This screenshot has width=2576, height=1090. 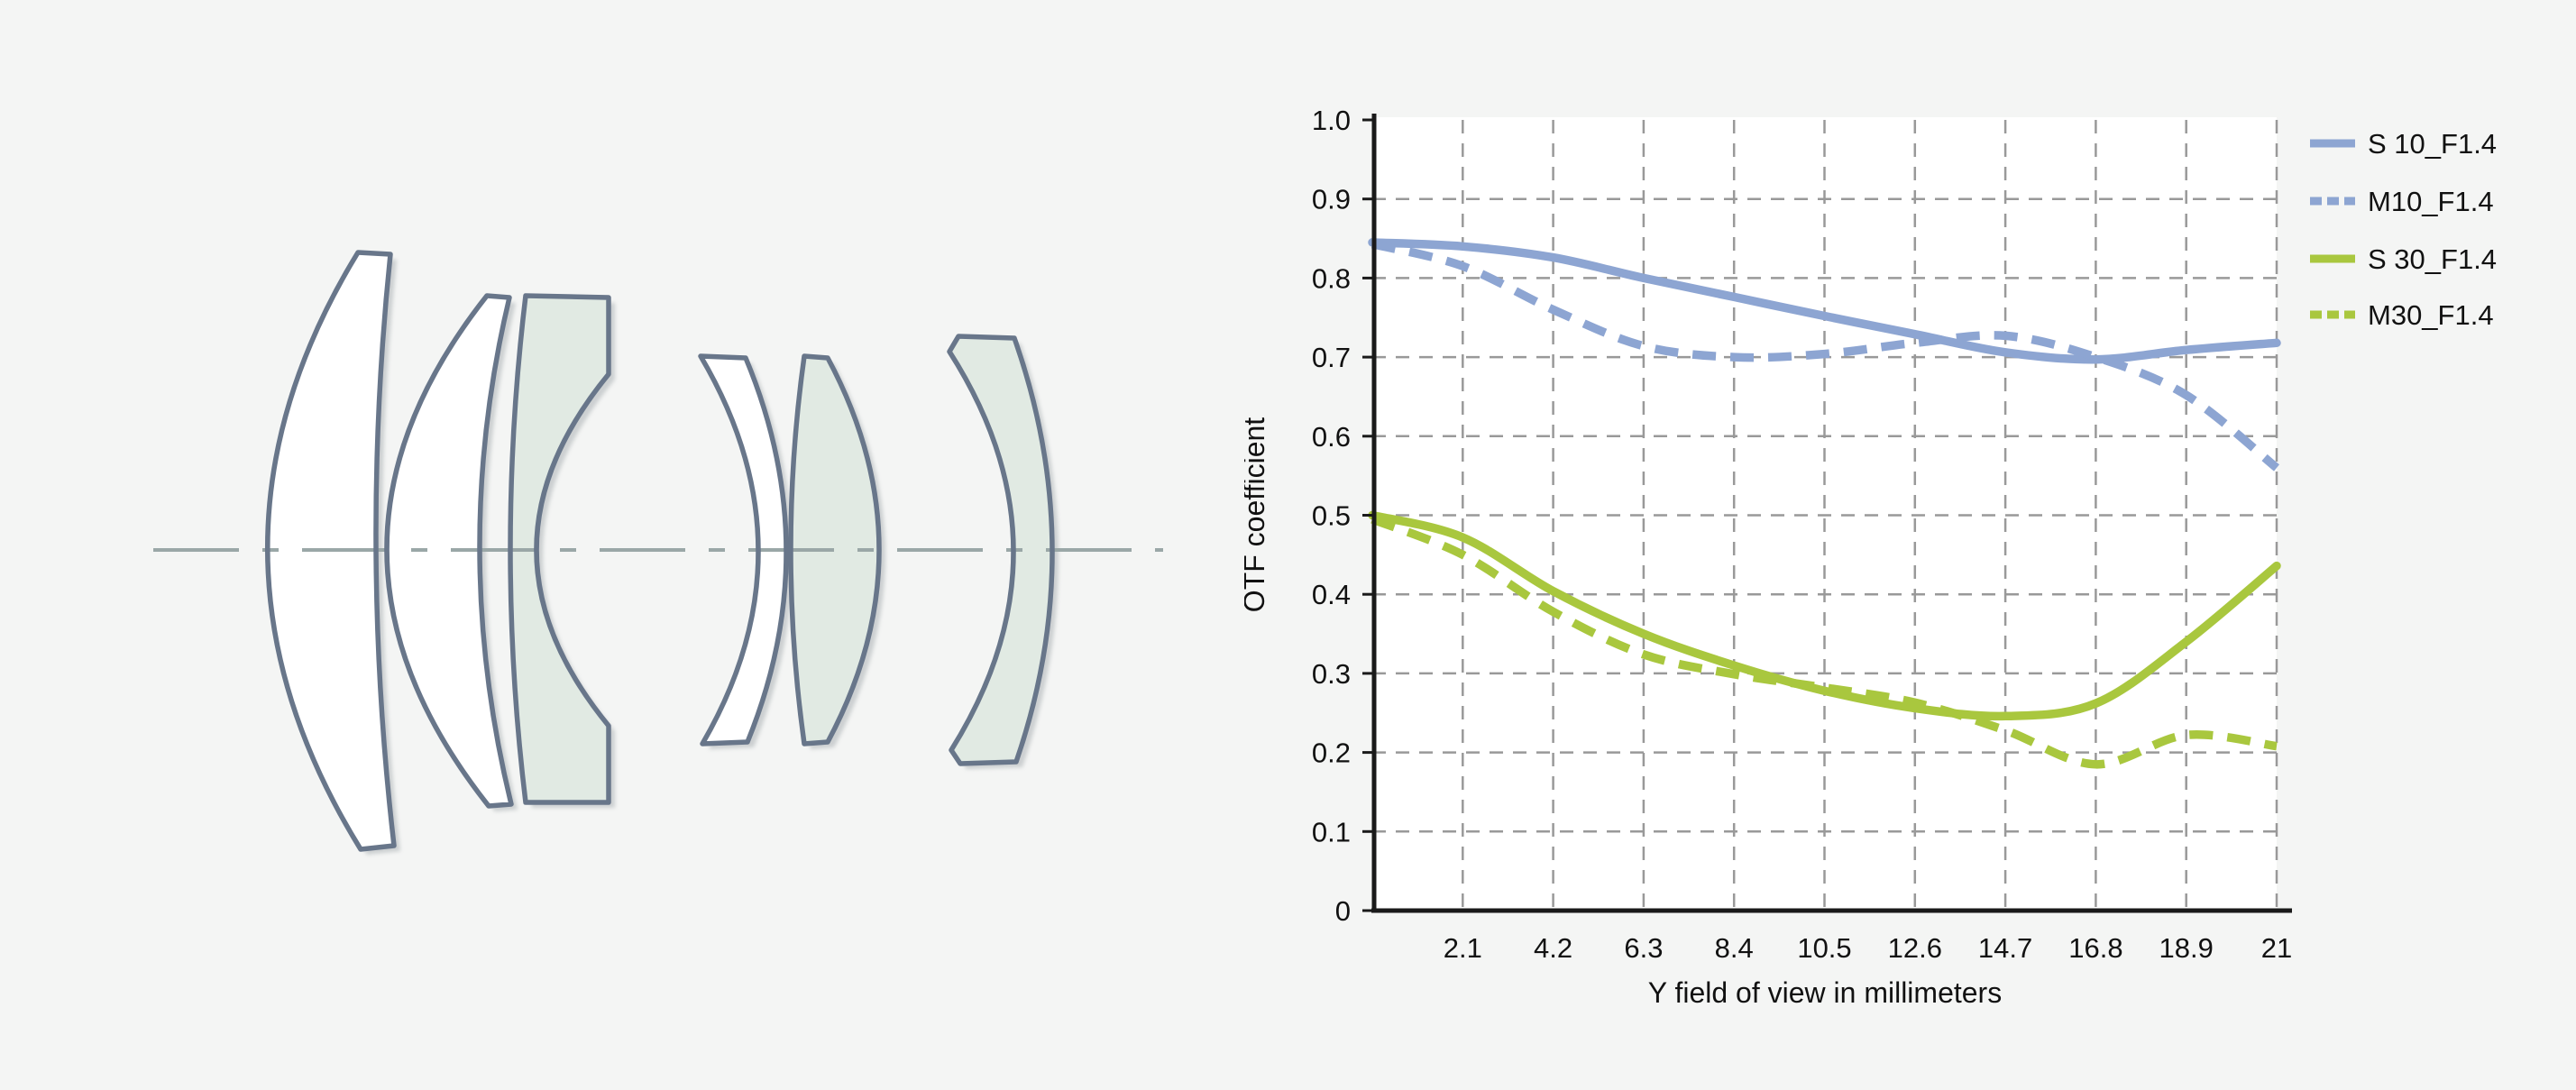 What do you see at coordinates (1343, 911) in the screenshot?
I see `y-tick-label-0: 0` at bounding box center [1343, 911].